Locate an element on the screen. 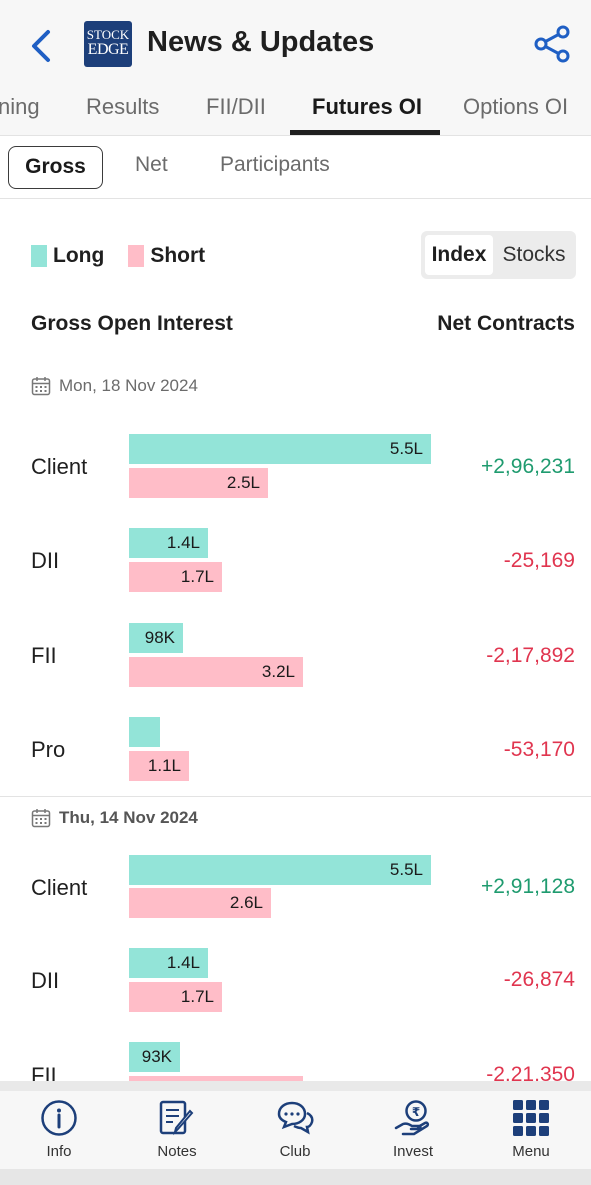 This screenshot has width=591, height=1185. legend-long: Long is located at coordinates (67, 256).